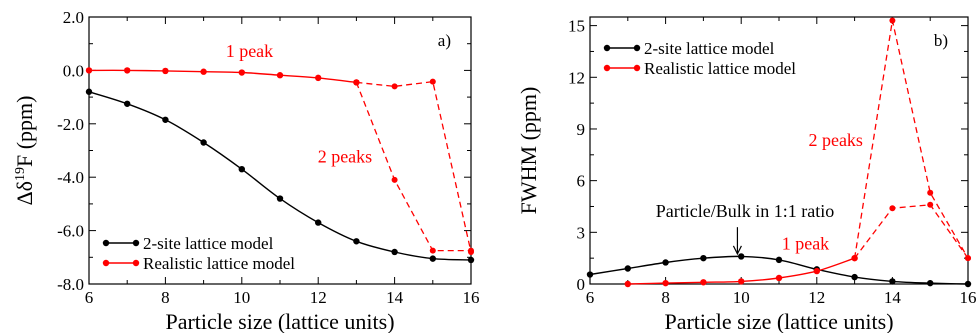 This screenshot has width=979, height=333. Describe the element at coordinates (576, 26) in the screenshot. I see `y-tick-label: 15` at that location.